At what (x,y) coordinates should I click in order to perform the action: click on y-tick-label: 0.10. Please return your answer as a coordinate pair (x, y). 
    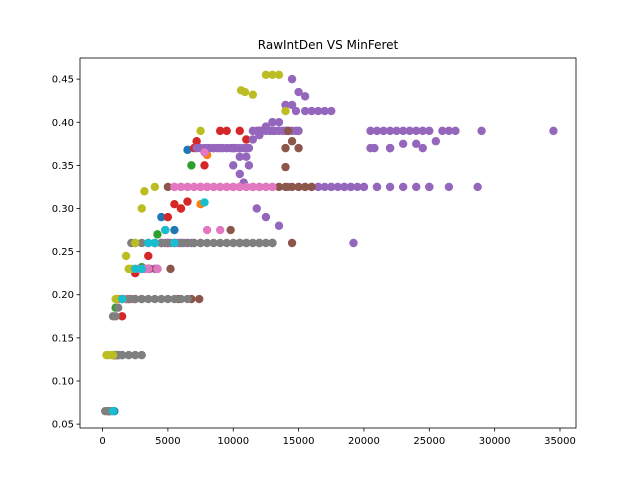
    Looking at the image, I should click on (63, 381).